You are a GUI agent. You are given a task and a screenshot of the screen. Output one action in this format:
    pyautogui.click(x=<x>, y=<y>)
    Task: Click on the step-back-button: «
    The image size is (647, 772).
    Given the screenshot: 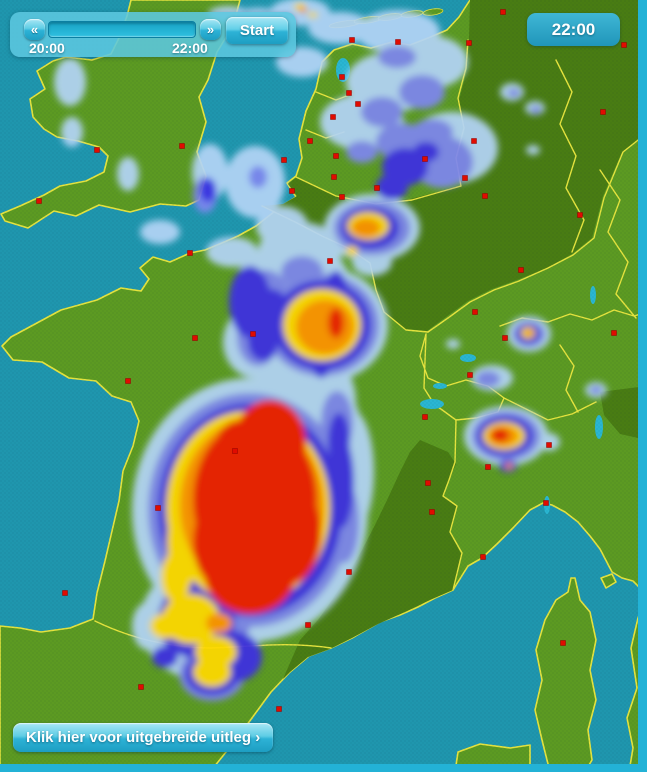 What is the action you would take?
    pyautogui.click(x=34, y=29)
    